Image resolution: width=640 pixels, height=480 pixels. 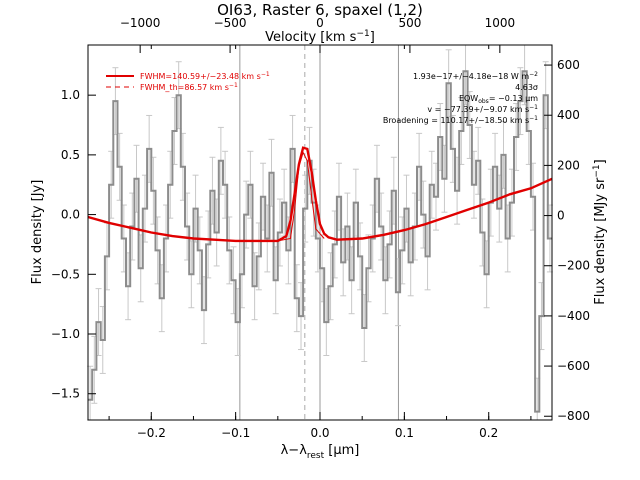 I want to click on y-axis-ticks: −1.5 −1.0 −0.5 0.0 0.5 1.0, so click(x=73, y=244).